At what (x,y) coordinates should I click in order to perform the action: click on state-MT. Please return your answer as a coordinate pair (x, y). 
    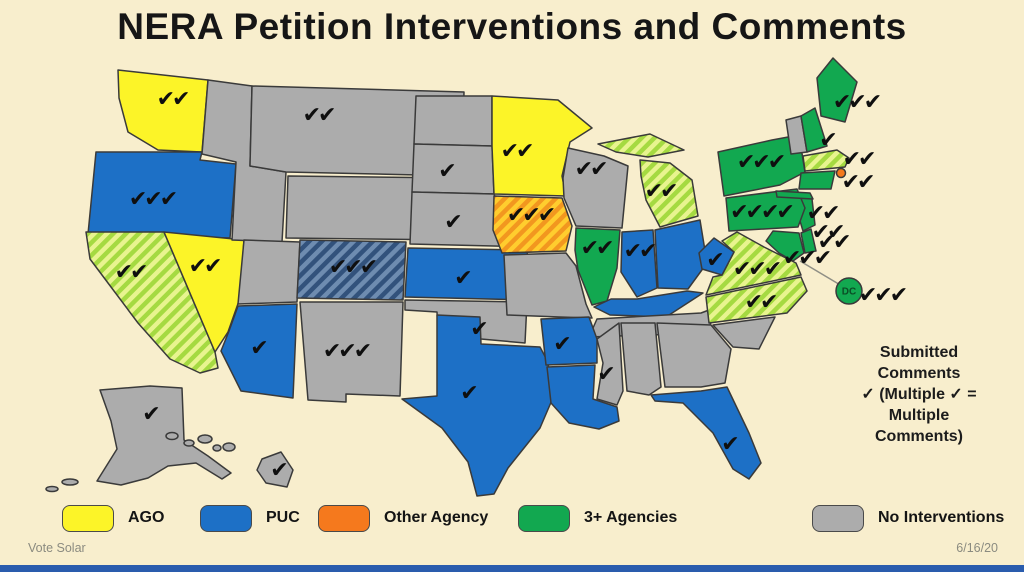
    Looking at the image, I should click on (357, 131).